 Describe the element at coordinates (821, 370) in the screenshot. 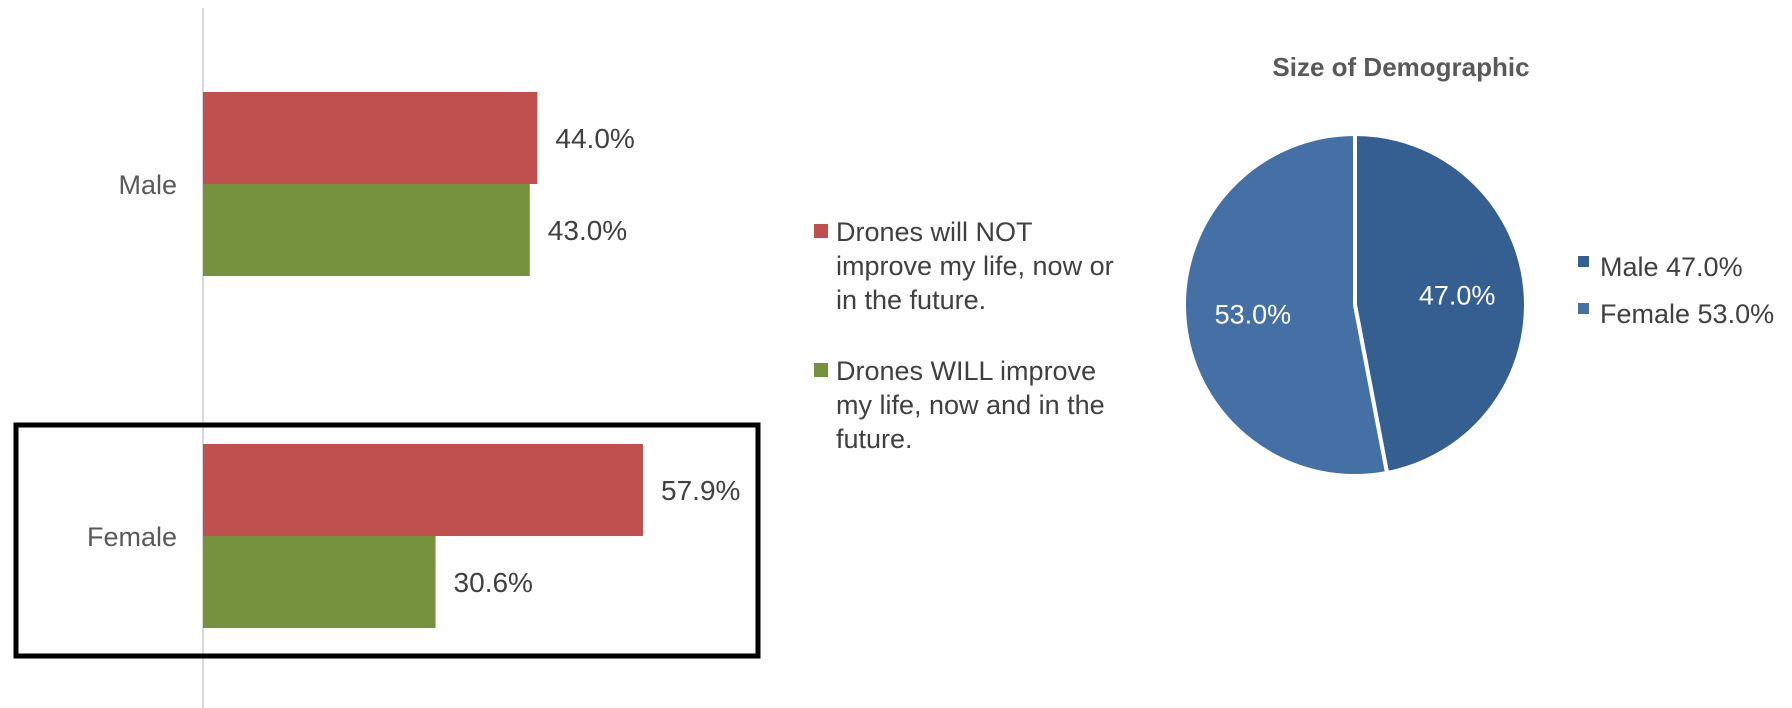

I see `legend-swatch-will-improve` at that location.